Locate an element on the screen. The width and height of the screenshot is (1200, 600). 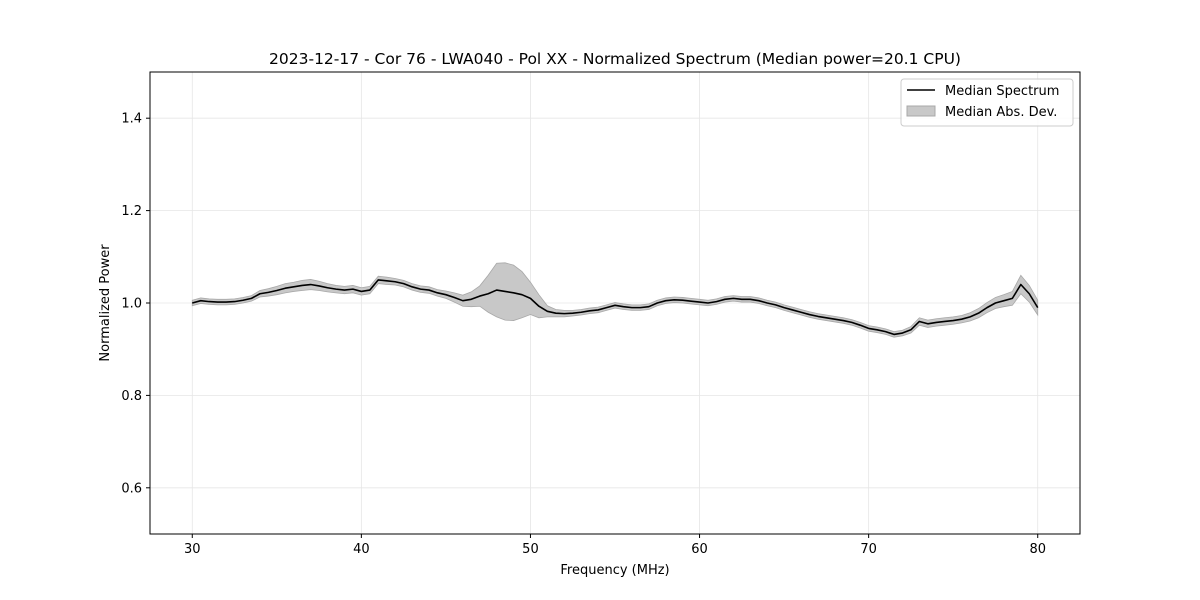
legend-label-median-spectrum: Median Spectrum is located at coordinates (1002, 91).